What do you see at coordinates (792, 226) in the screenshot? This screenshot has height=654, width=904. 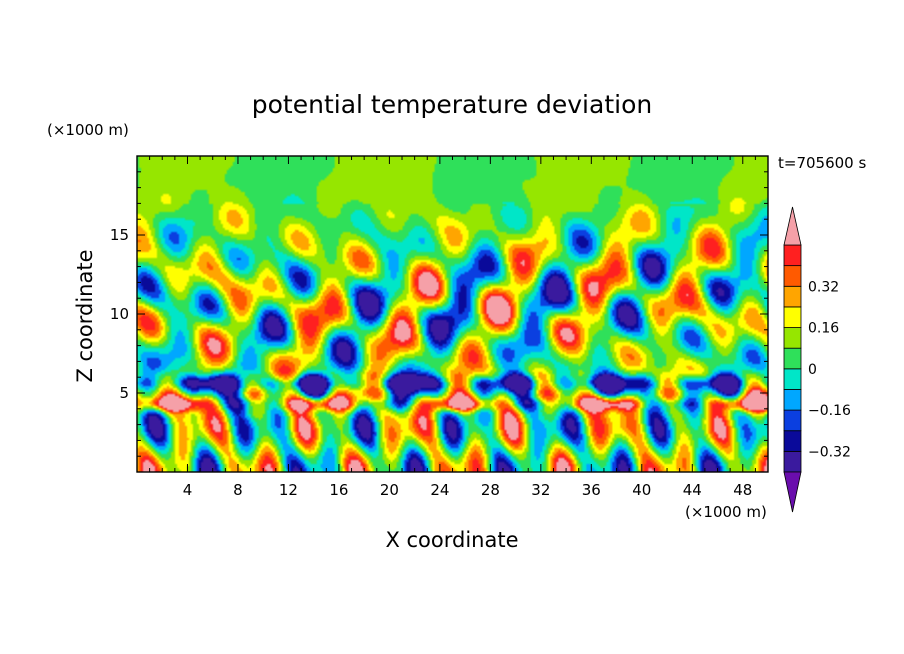 I see `colorbar-top-triangle` at bounding box center [792, 226].